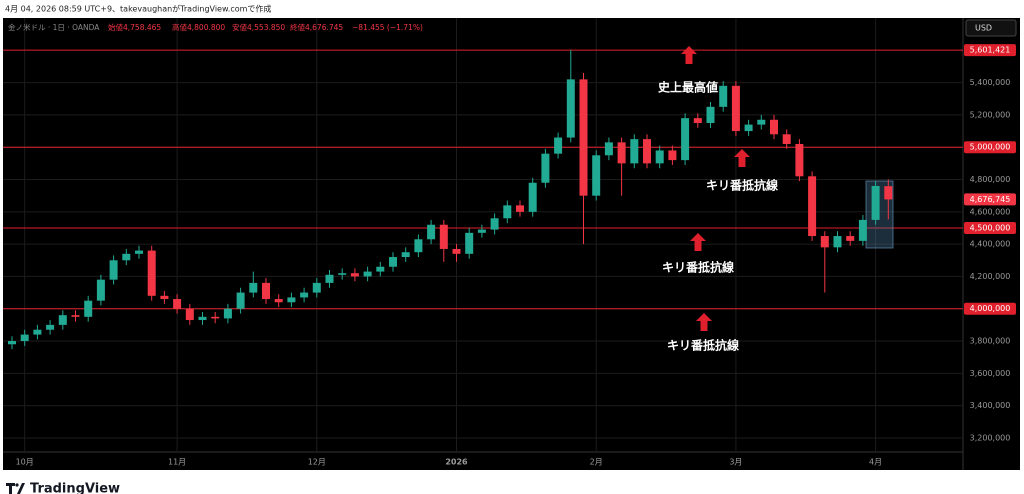  Describe the element at coordinates (596, 462) in the screenshot. I see `x-tick-label: 2月` at that location.